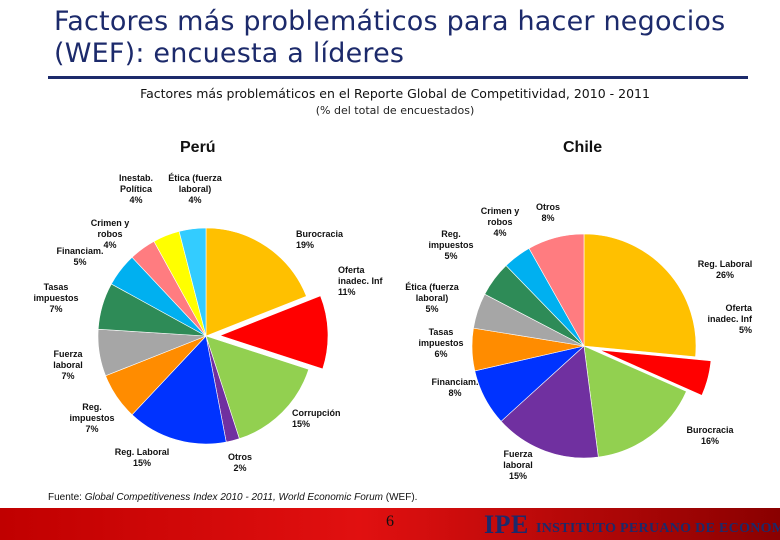 The height and width of the screenshot is (540, 780). What do you see at coordinates (440, 343) in the screenshot?
I see `chile-label-tasas-impuestos: Tasas impuestos 6%` at bounding box center [440, 343].